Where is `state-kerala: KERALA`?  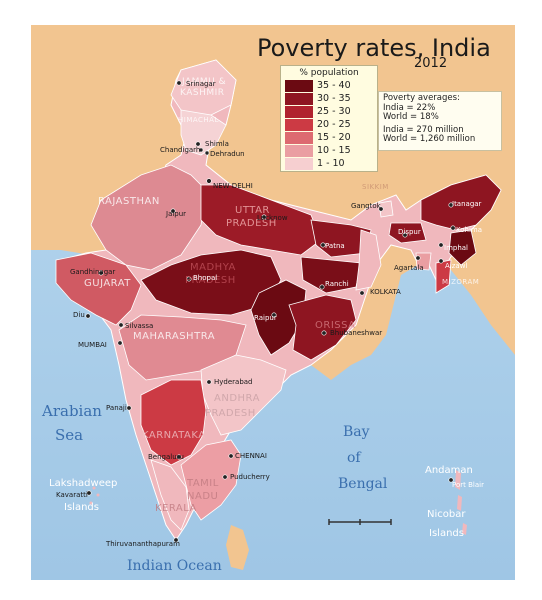 state-kerala: KERALA is located at coordinates (176, 508).